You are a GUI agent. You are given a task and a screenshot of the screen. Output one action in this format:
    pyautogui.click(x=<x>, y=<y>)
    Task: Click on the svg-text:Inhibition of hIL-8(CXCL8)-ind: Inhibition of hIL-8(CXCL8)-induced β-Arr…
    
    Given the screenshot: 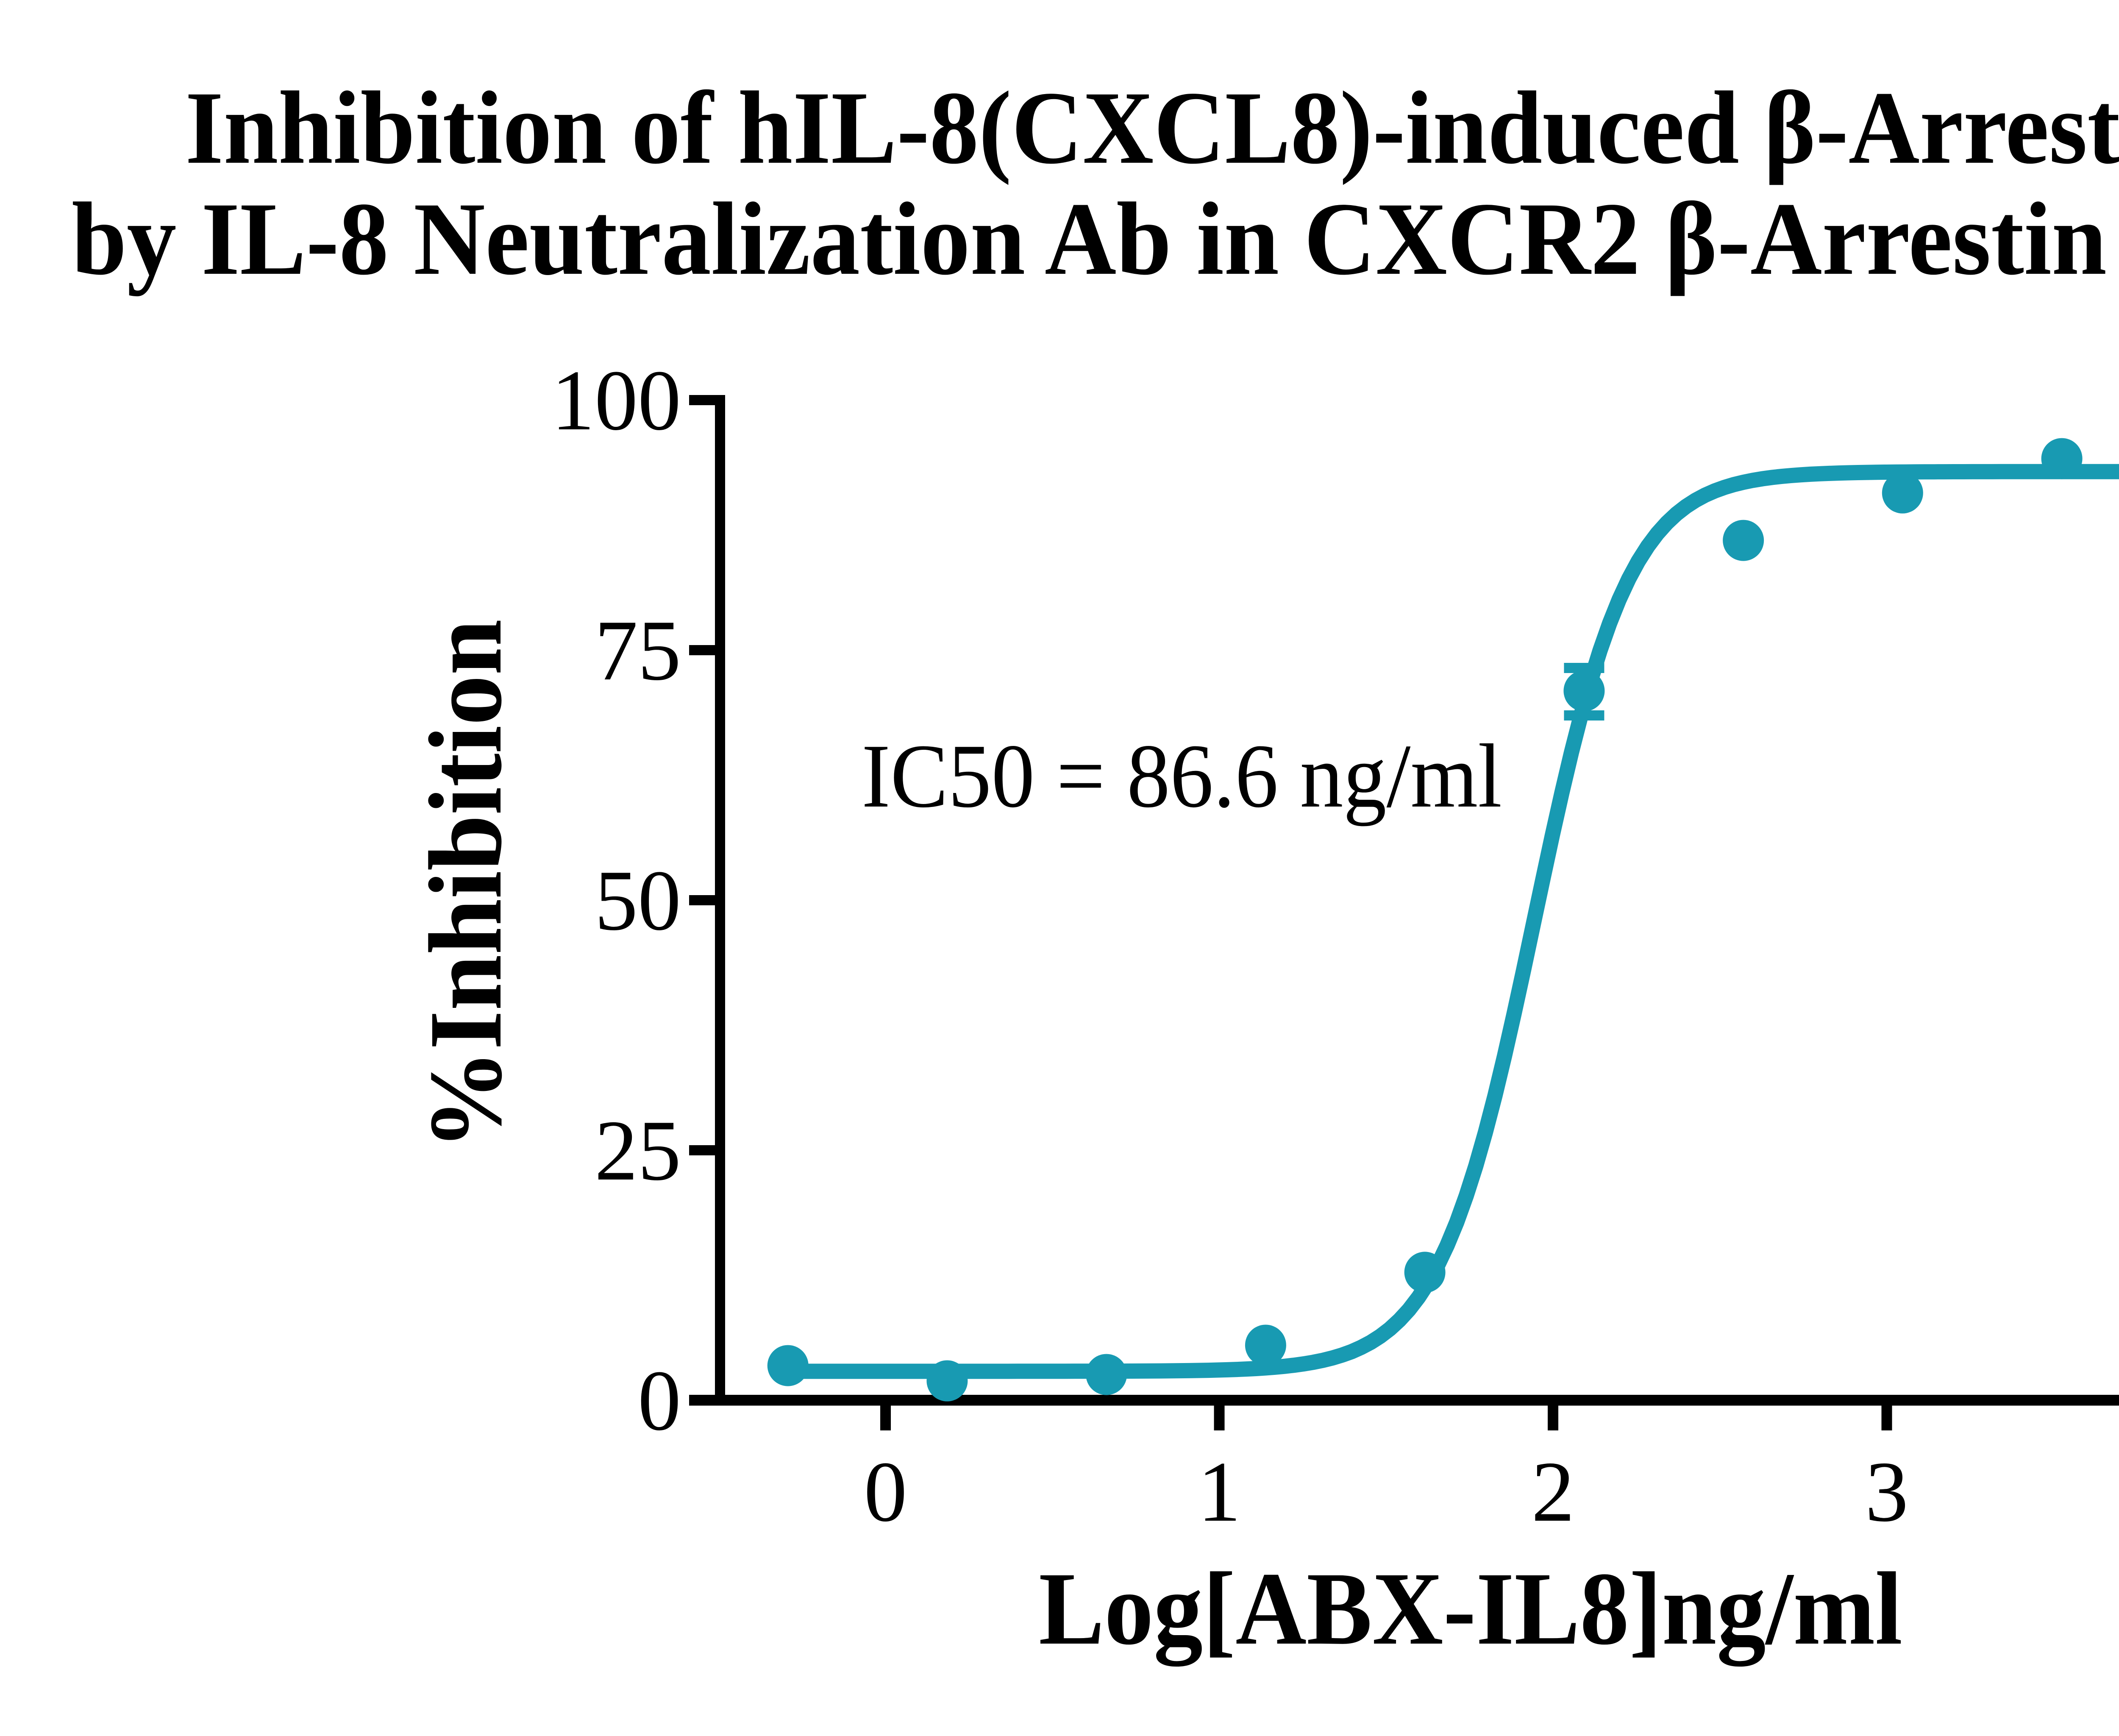 What is the action you would take?
    pyautogui.click(x=1152, y=128)
    